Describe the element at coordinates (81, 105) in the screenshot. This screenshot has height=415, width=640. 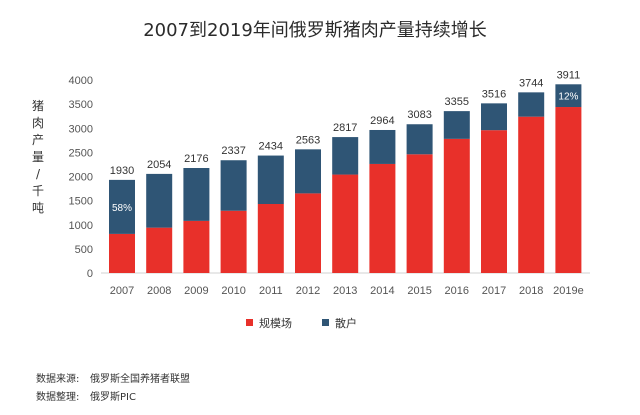
I see `y-tick-label: 3500` at that location.